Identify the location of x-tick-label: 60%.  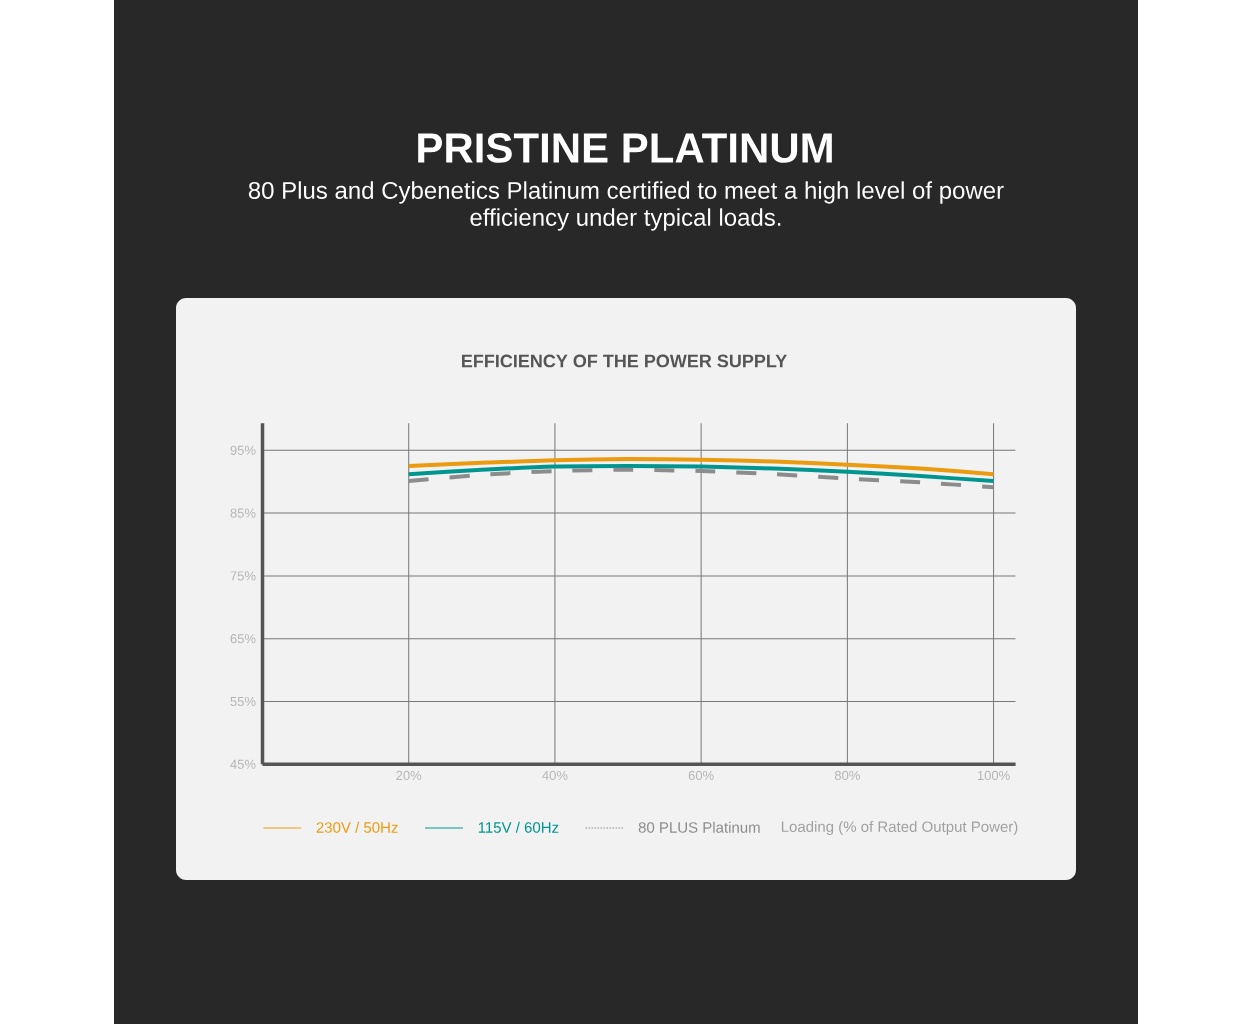
(701, 775).